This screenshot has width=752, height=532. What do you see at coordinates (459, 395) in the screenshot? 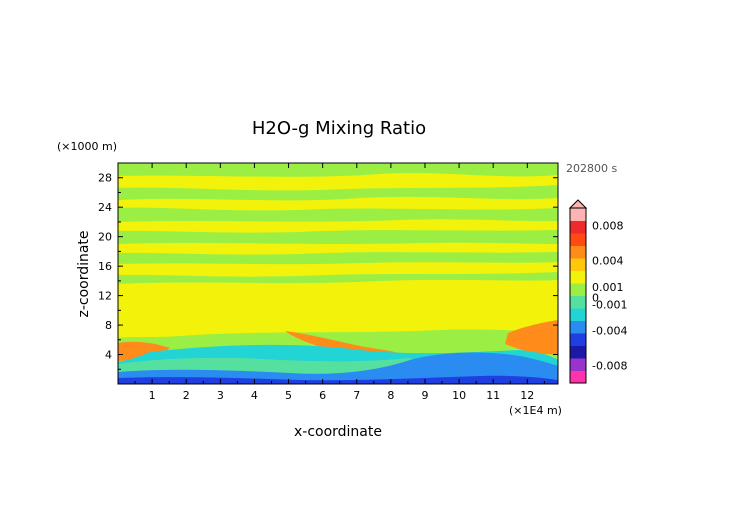
I see `x-tick-label: 10` at bounding box center [459, 395].